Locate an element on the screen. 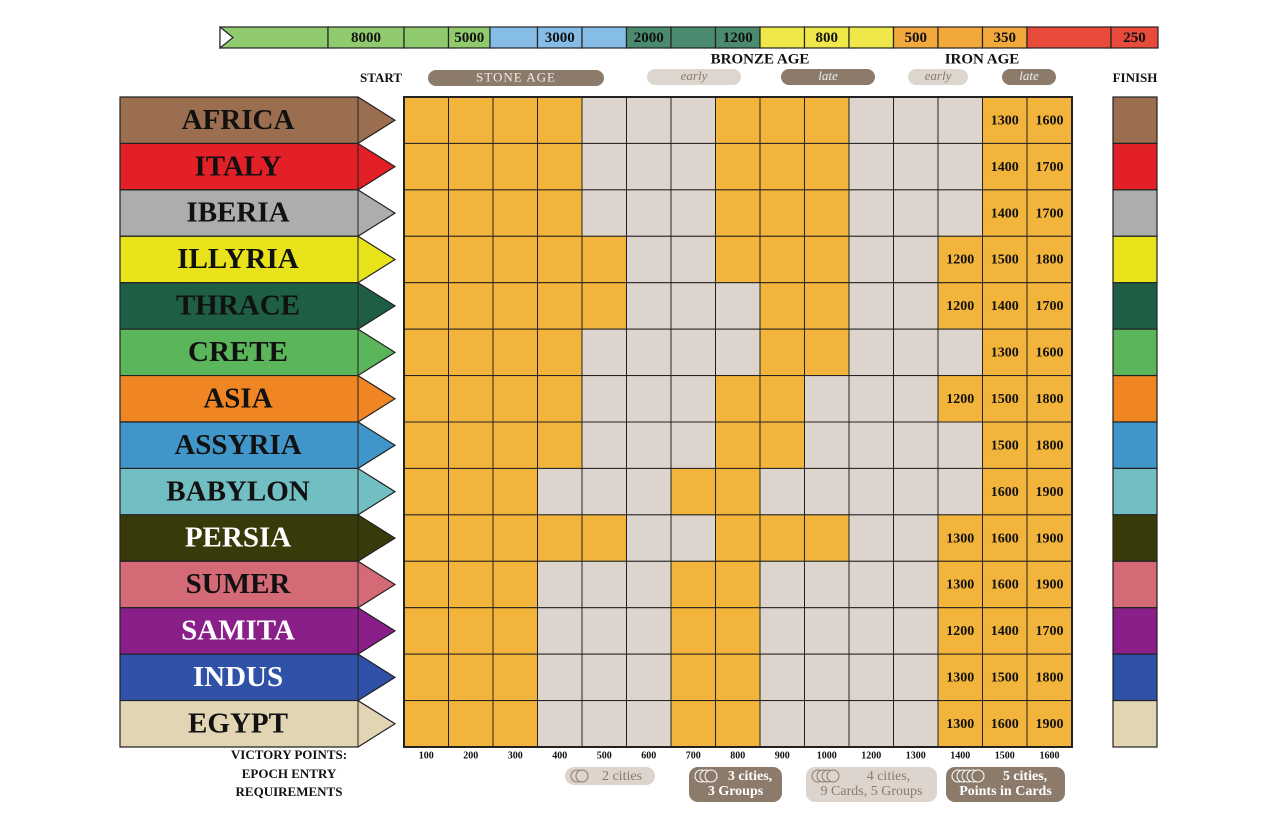  cell-points: 1800 is located at coordinates (1050, 678).